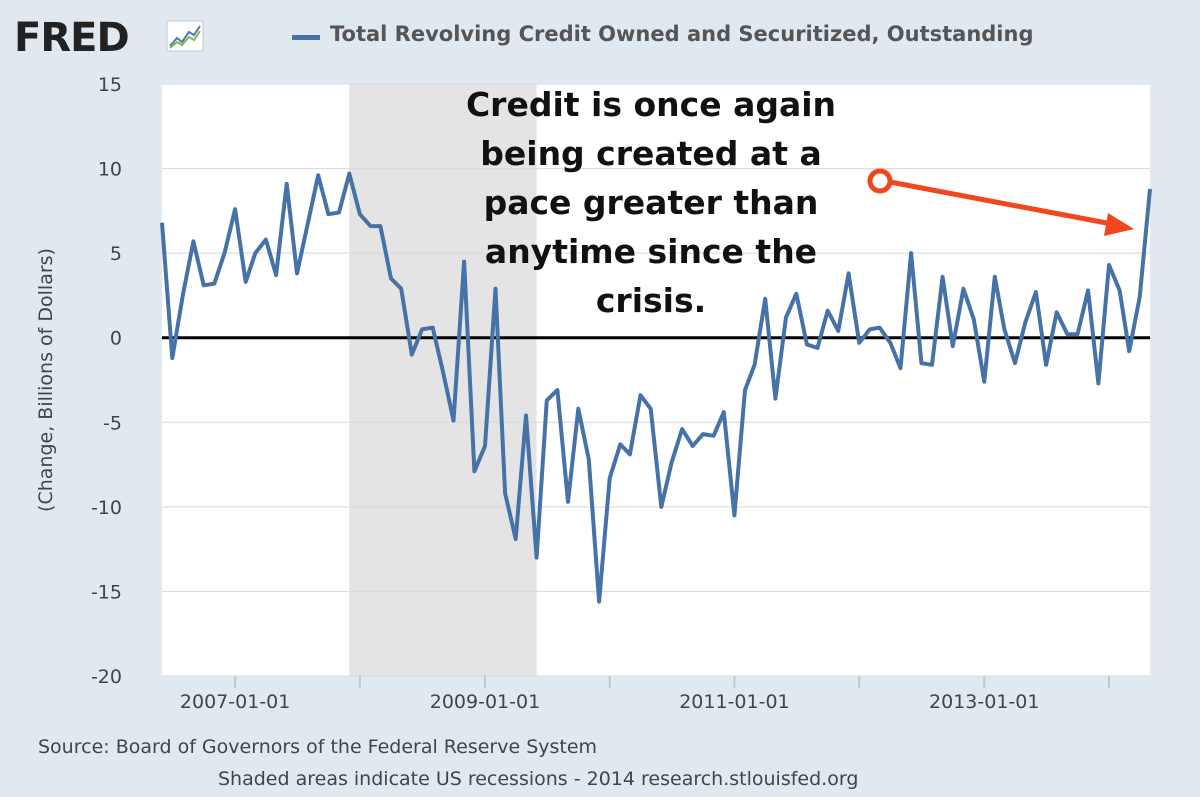 The image size is (1200, 797). Describe the element at coordinates (72, 38) in the screenshot. I see `fred-logo: FRED` at that location.